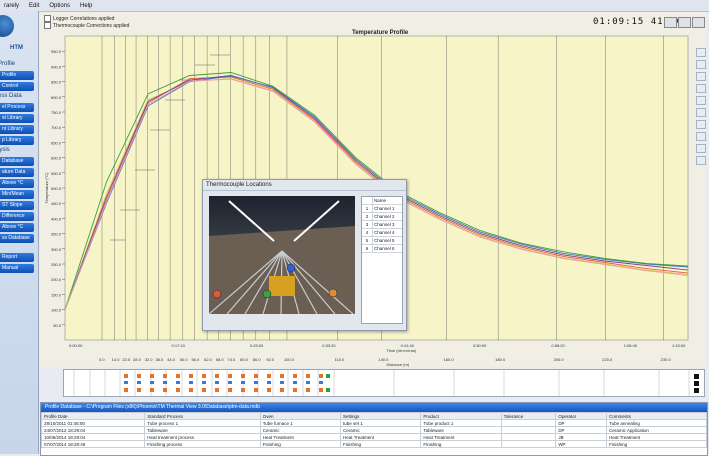 This screenshot has width=709, height=456. I want to click on sidebar-button: Min/Mean, so click(17, 194).